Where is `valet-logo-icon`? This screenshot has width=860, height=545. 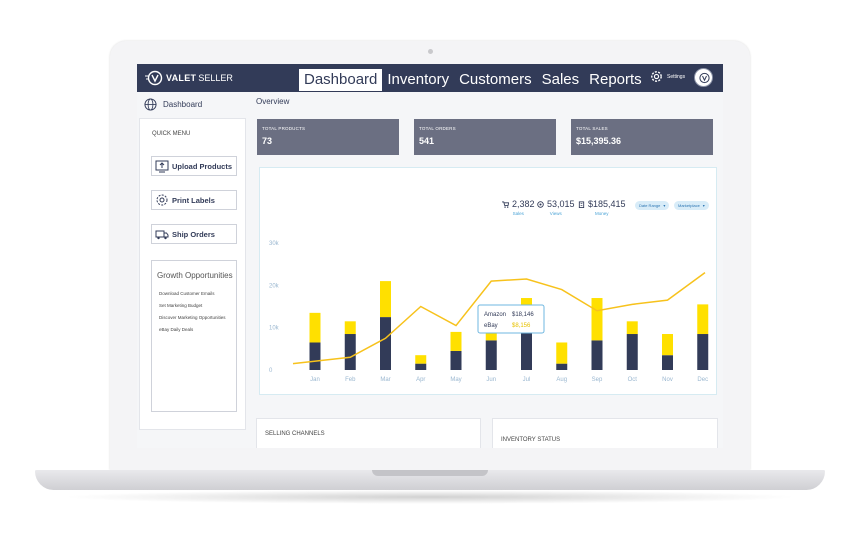
valet-logo-icon is located at coordinates (154, 78).